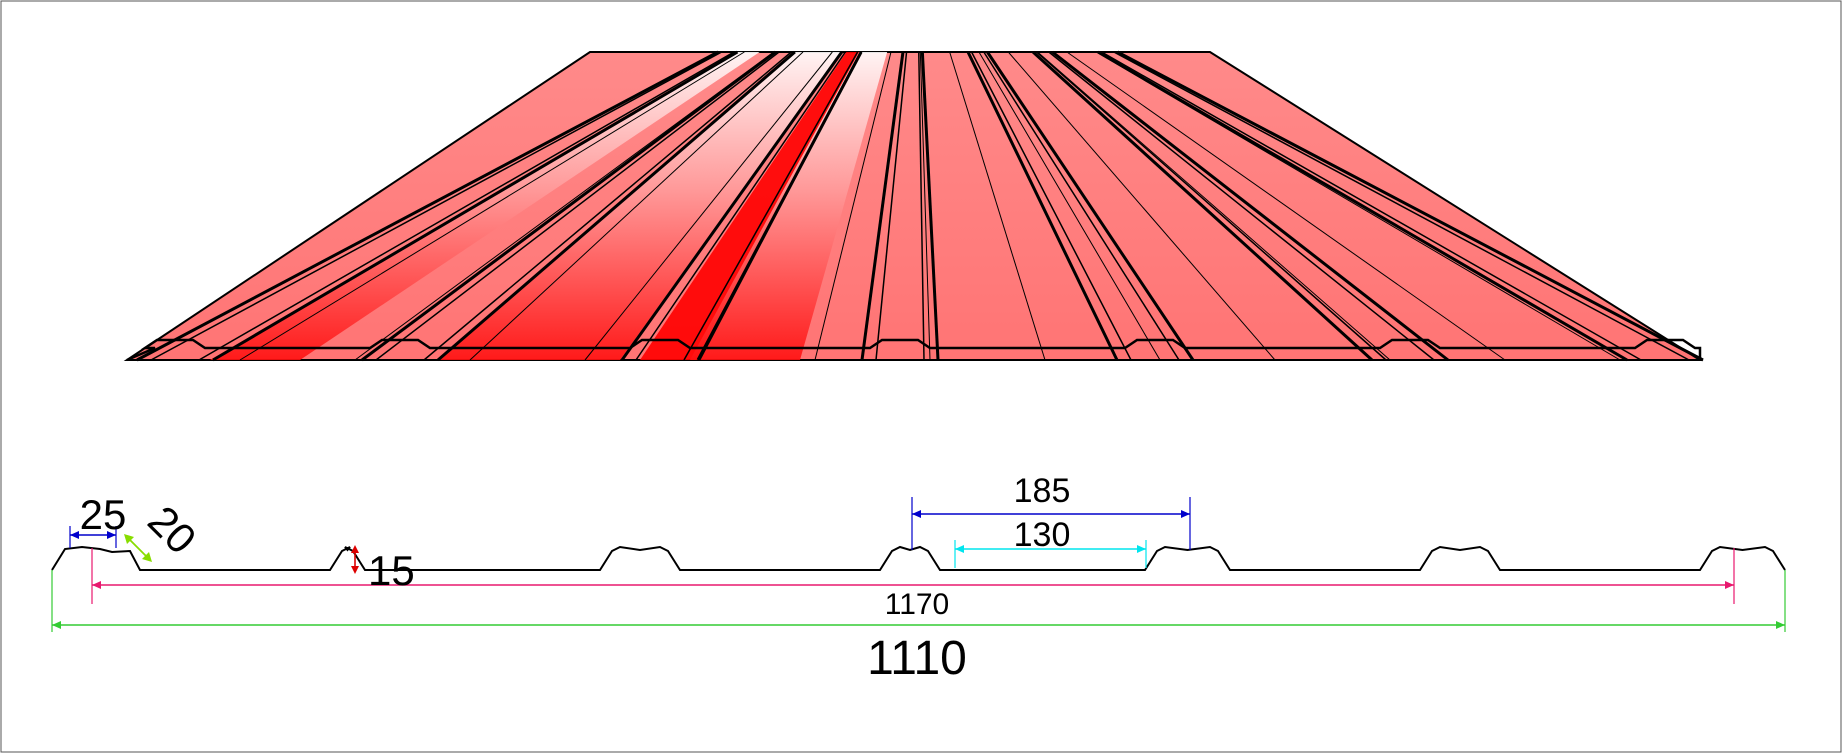 This screenshot has height=753, width=1842. I want to click on dim-height-arrow-bottom, so click(355, 570).